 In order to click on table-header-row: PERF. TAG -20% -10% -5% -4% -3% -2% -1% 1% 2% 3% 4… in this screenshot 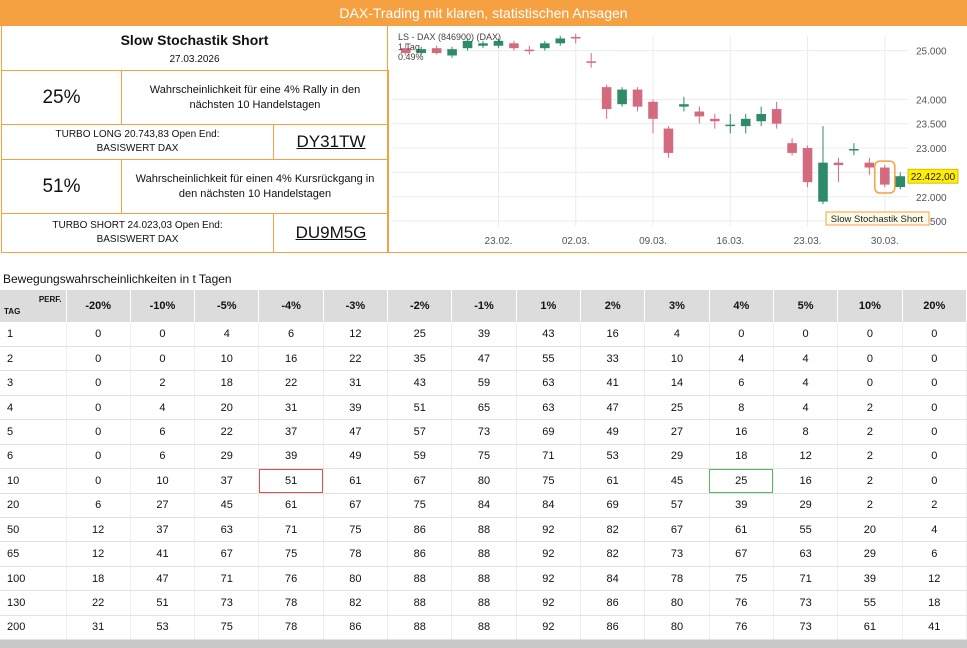, I will do `click(483, 306)`.